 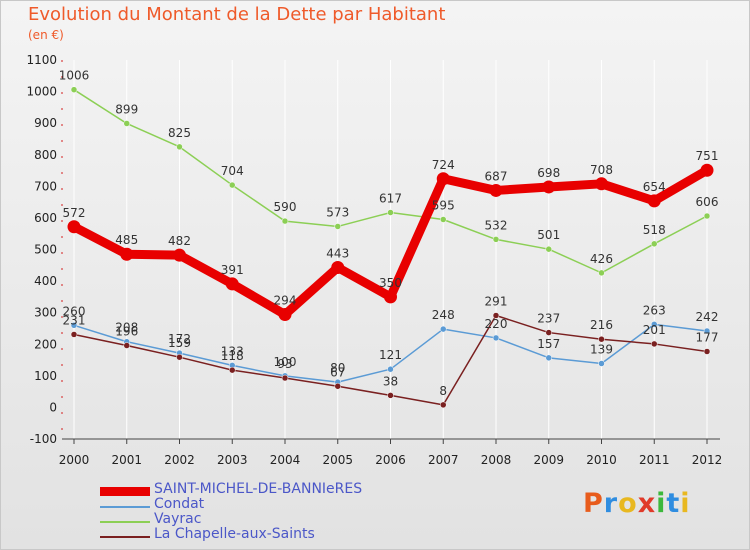 What do you see at coordinates (179, 339) in the screenshot?
I see `data-label: 172` at bounding box center [179, 339].